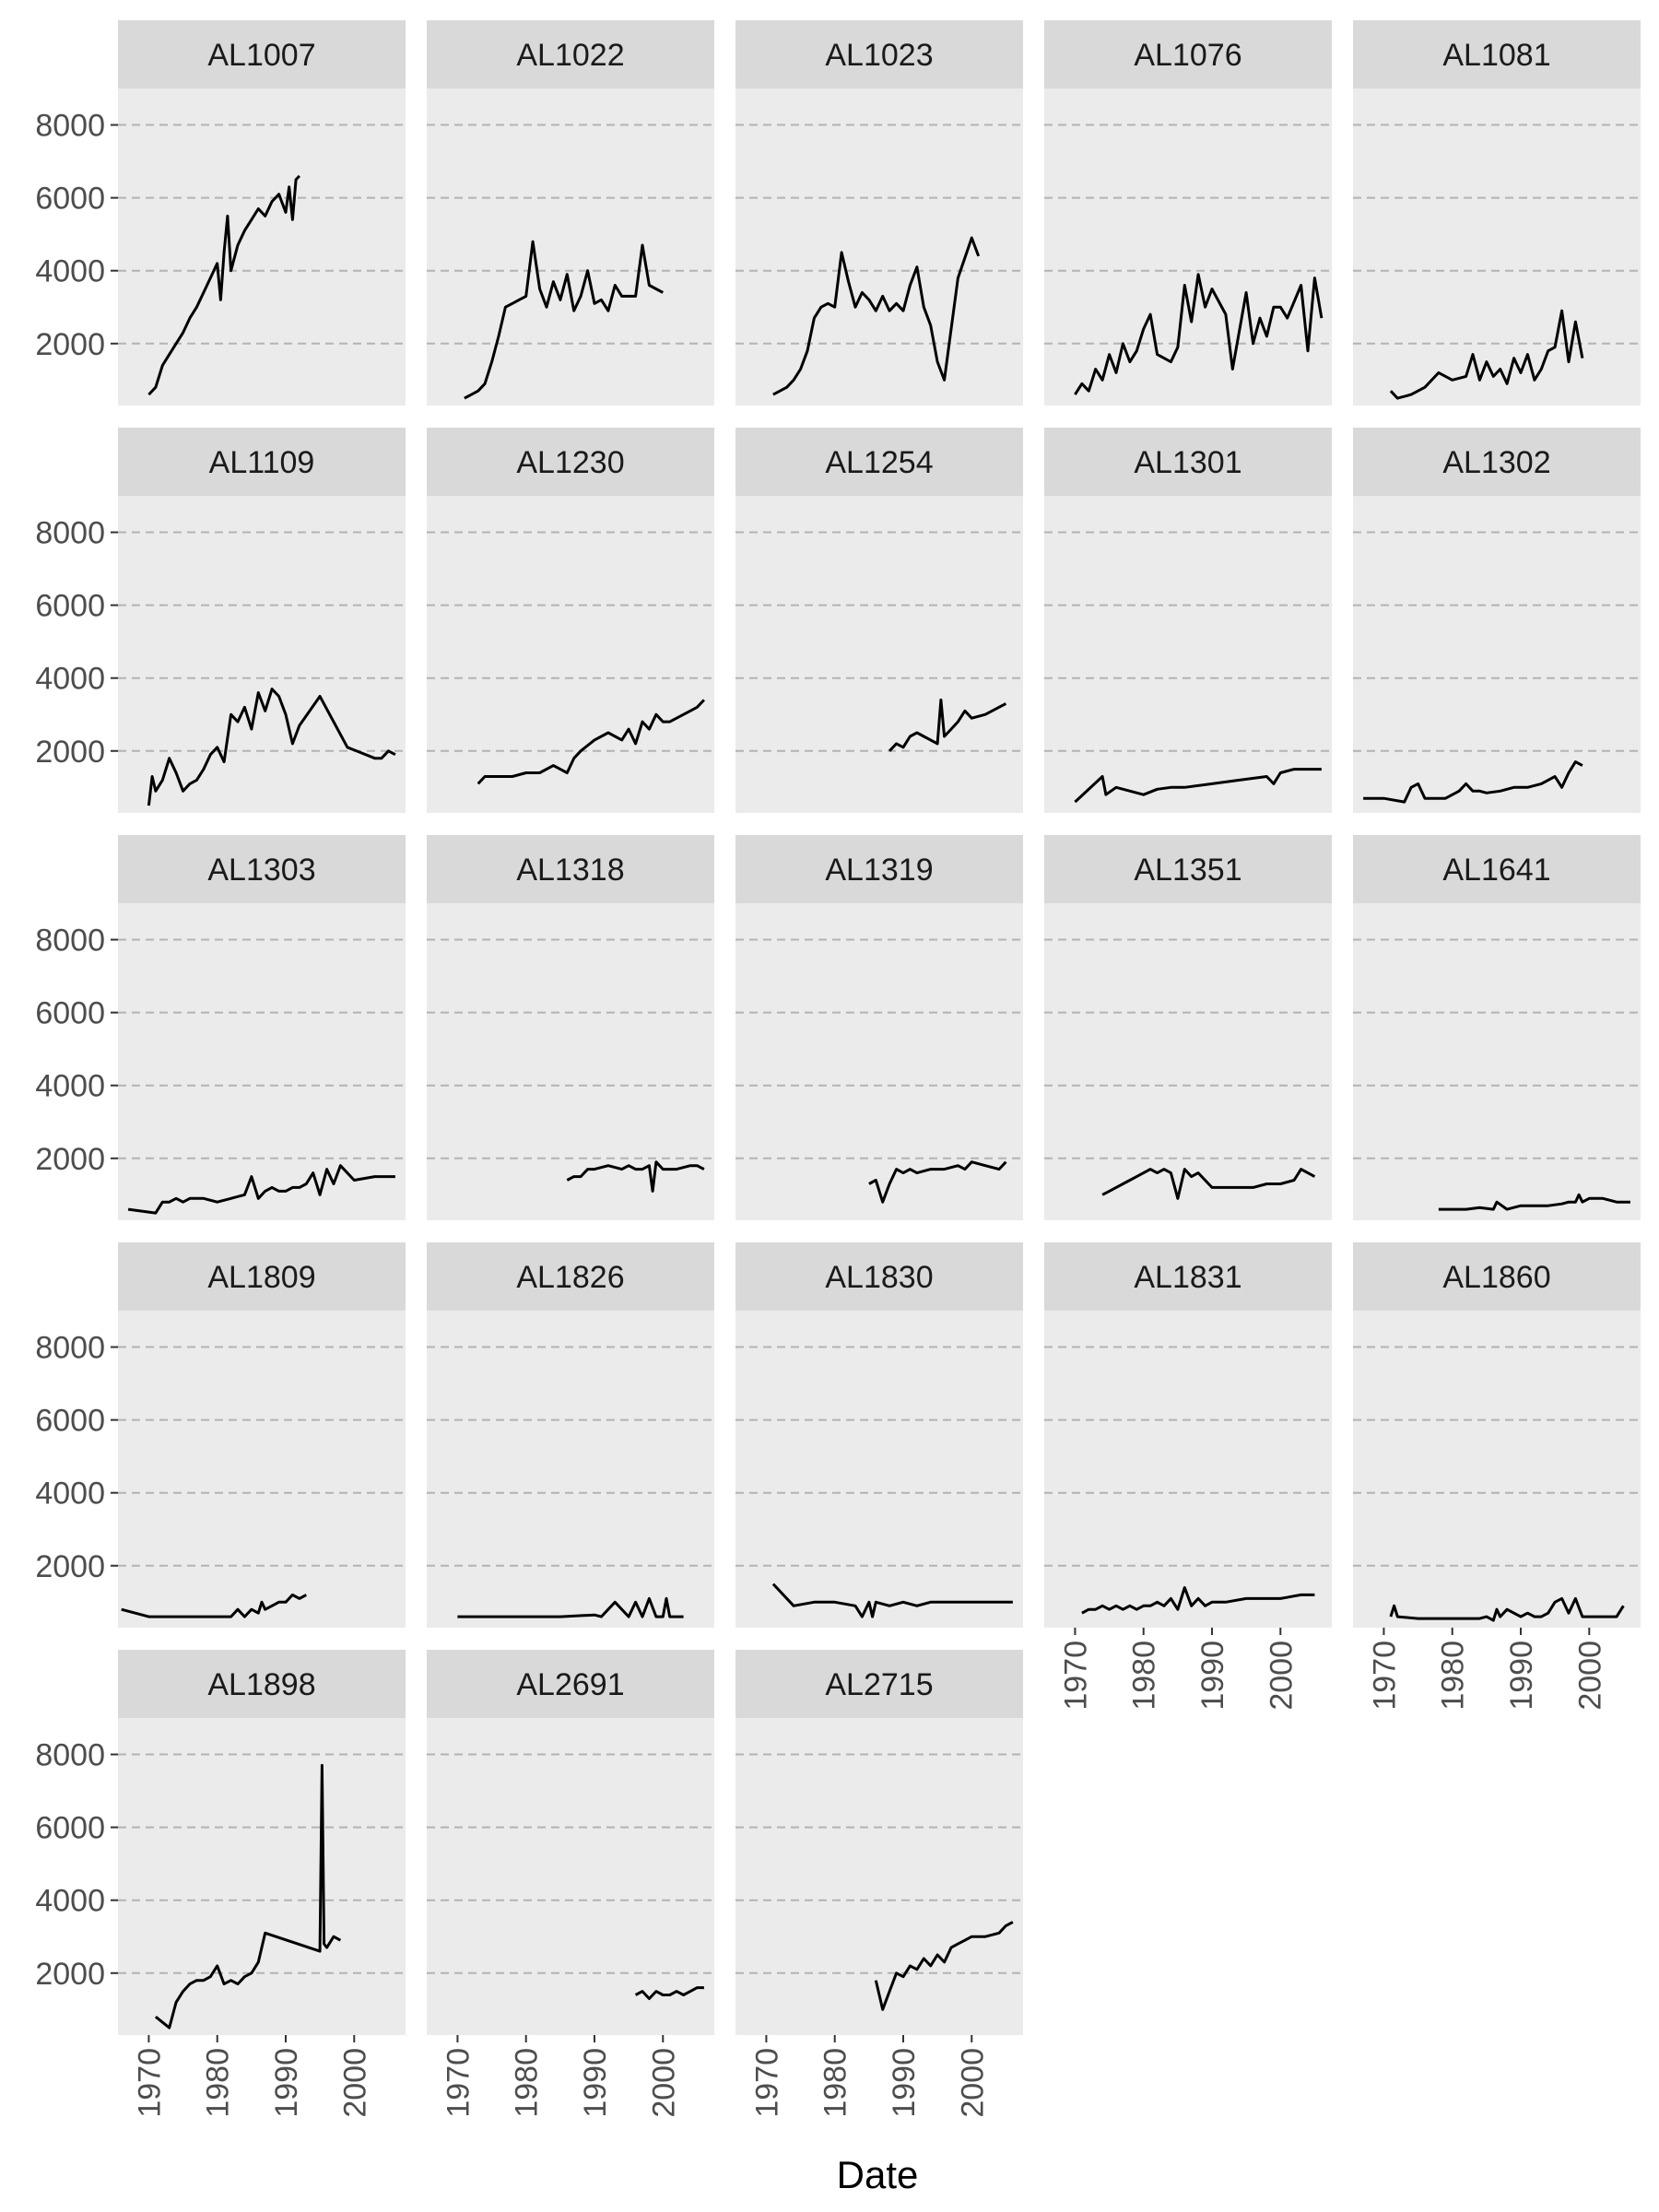  What do you see at coordinates (1496, 55) in the screenshot?
I see `strip-label: AL1081` at bounding box center [1496, 55].